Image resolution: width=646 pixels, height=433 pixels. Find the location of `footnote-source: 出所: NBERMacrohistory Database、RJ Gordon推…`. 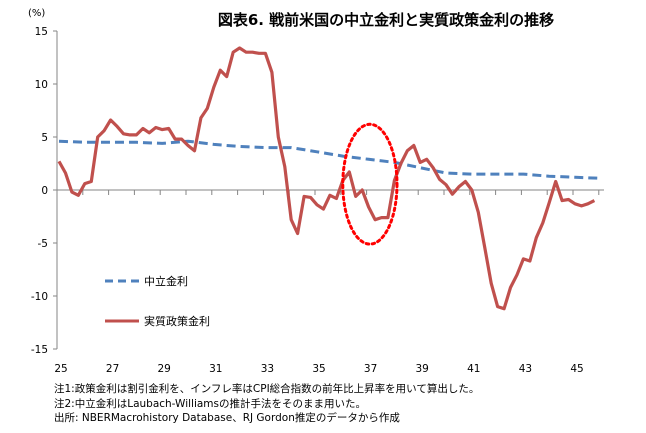

footnote-source: 出所: NBERMacrohistory Database、RJ Gordon推… is located at coordinates (227, 418).